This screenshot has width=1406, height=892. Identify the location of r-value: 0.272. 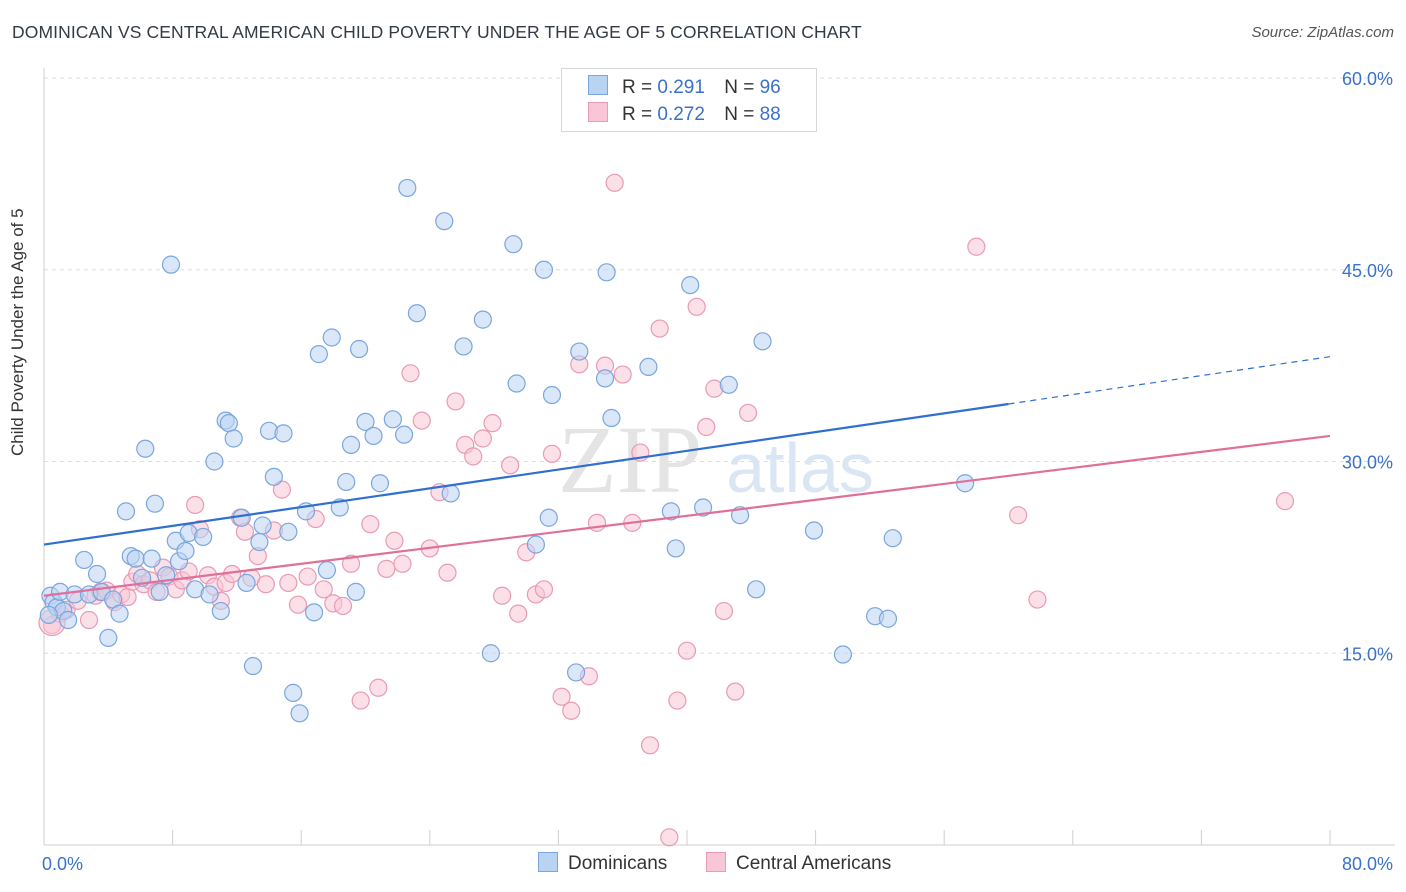
(681, 114).